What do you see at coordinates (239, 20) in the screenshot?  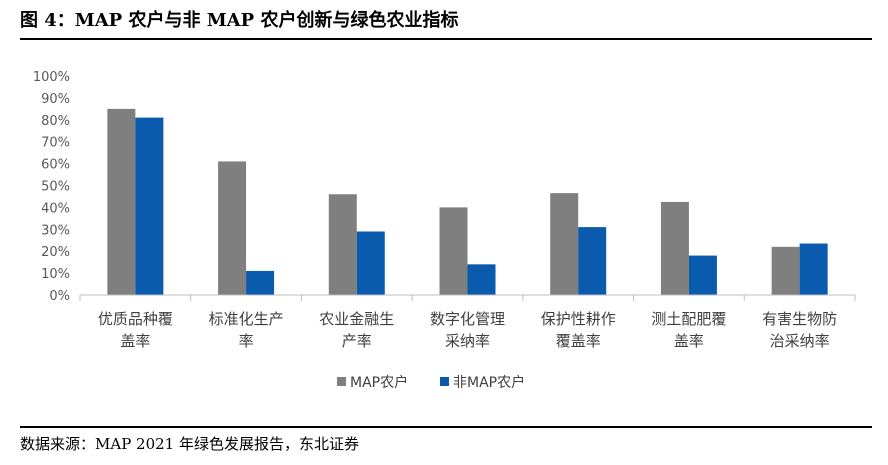 I see `figure-title: 图 4：MAP 农户与非 MAP 农户创新与绿色农业指标` at bounding box center [239, 20].